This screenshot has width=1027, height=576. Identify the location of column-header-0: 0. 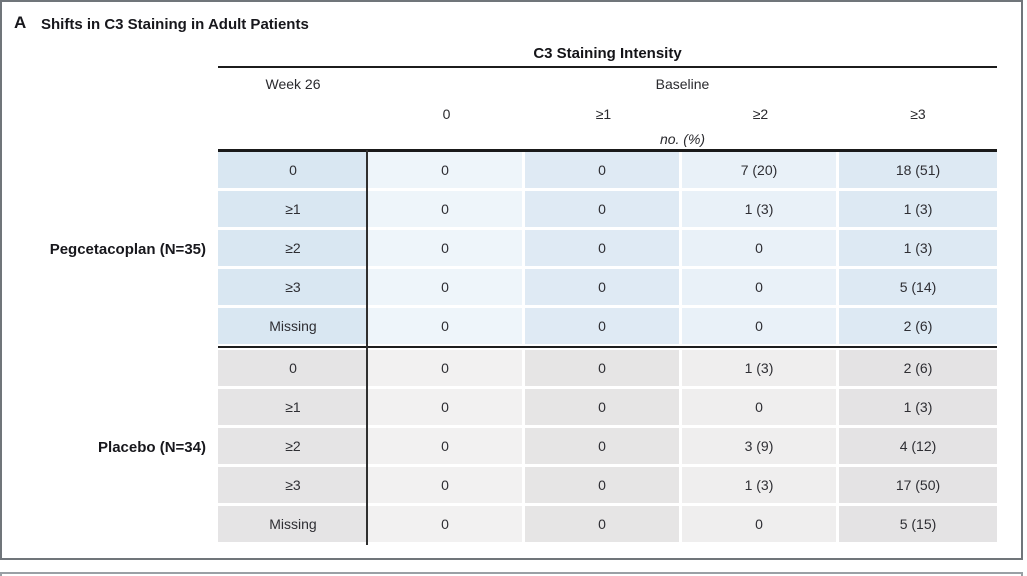
(446, 114).